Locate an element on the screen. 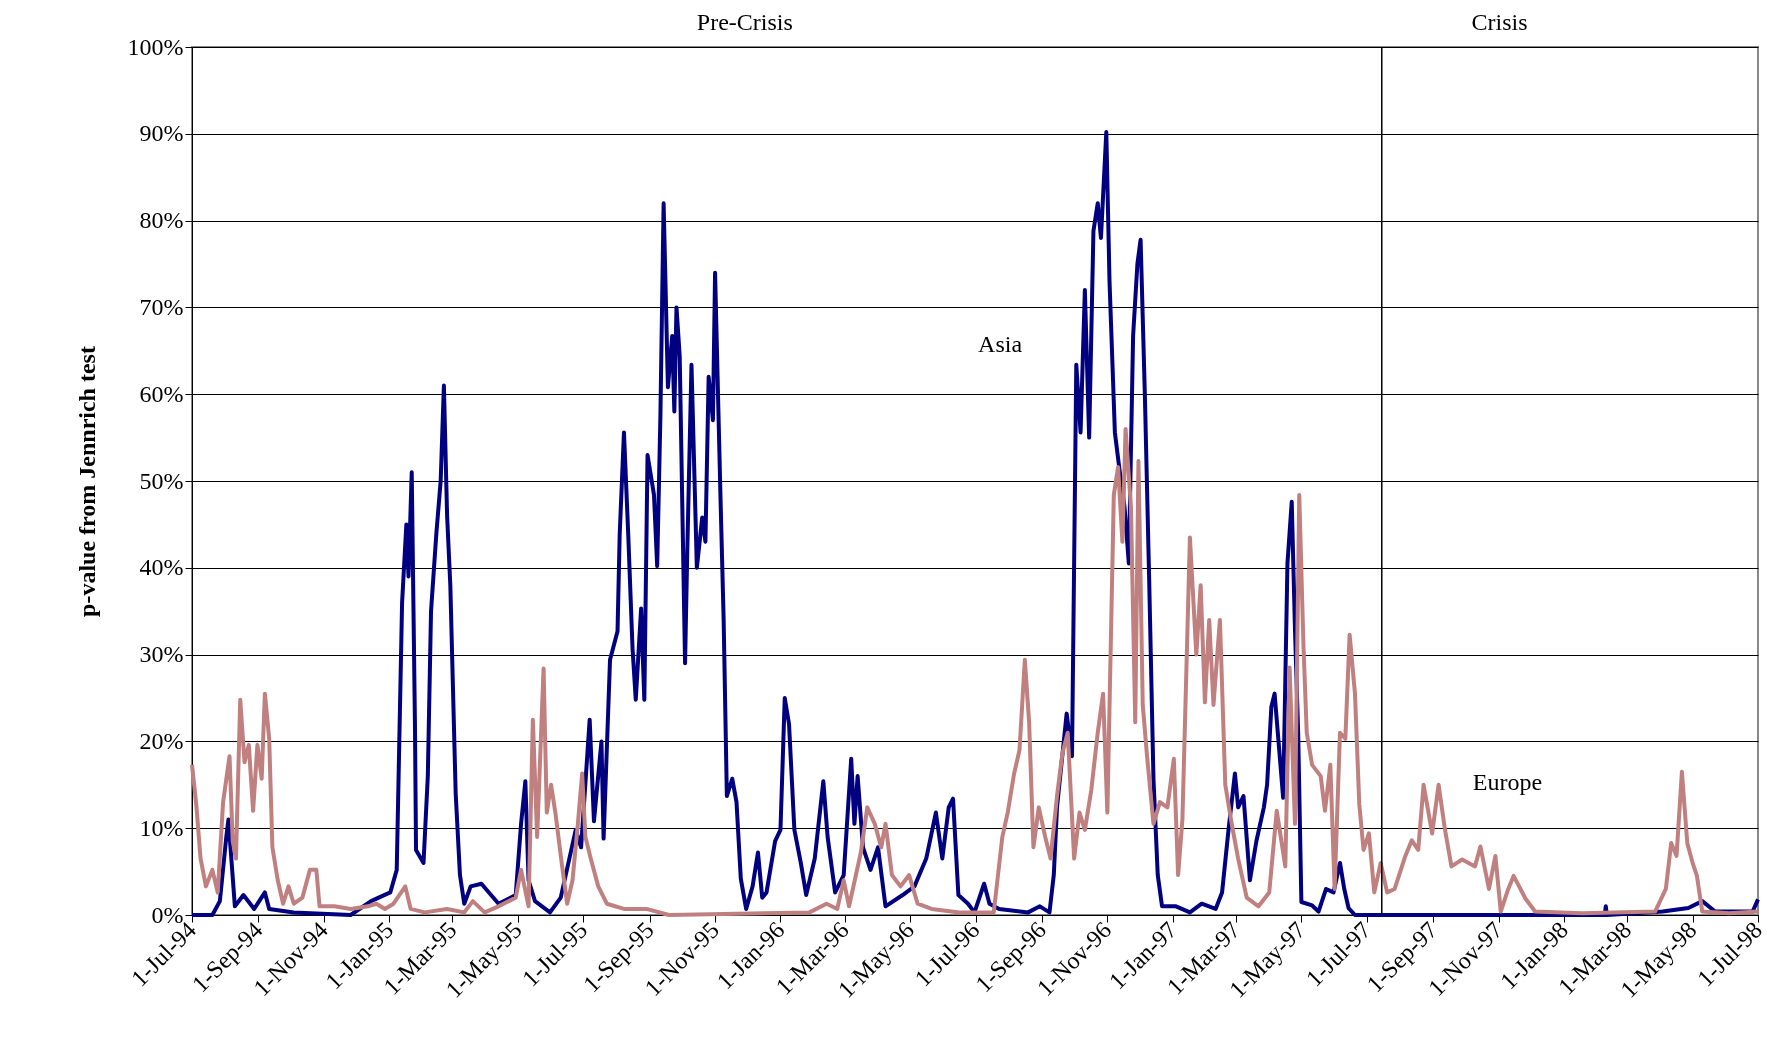 This screenshot has height=1062, width=1767. series-label: Europe is located at coordinates (1507, 782).